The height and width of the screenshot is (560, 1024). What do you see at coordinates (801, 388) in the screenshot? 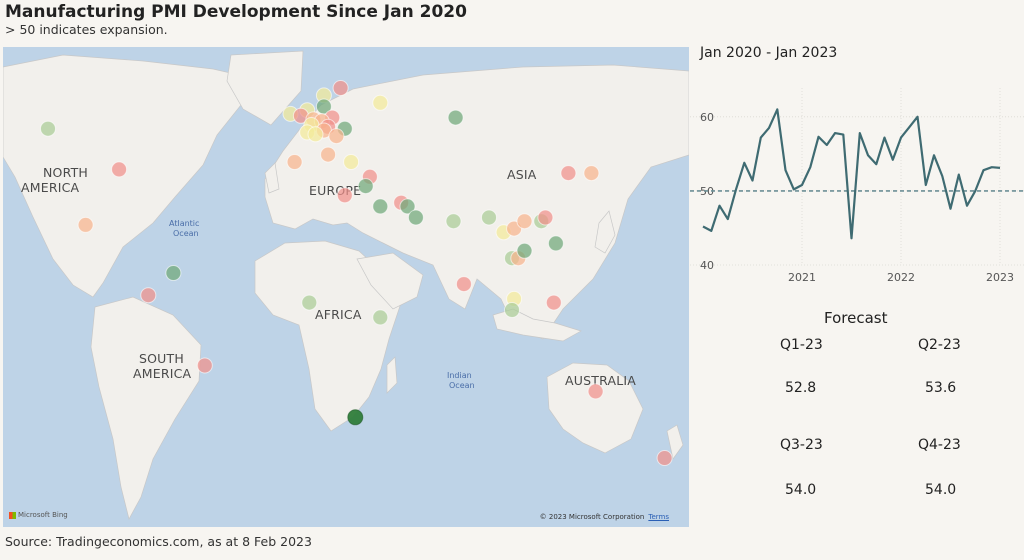
I see `forecast-q1-value: 52.8` at bounding box center [801, 388].